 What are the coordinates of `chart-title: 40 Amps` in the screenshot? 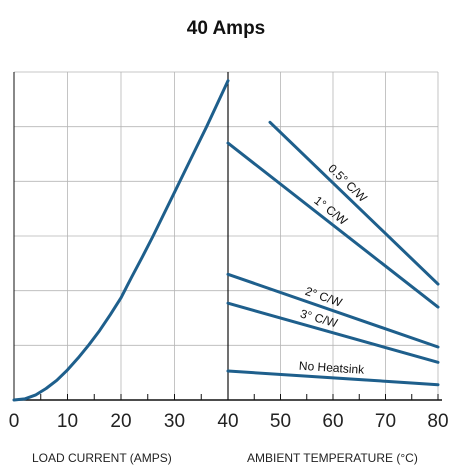 It's located at (226, 28).